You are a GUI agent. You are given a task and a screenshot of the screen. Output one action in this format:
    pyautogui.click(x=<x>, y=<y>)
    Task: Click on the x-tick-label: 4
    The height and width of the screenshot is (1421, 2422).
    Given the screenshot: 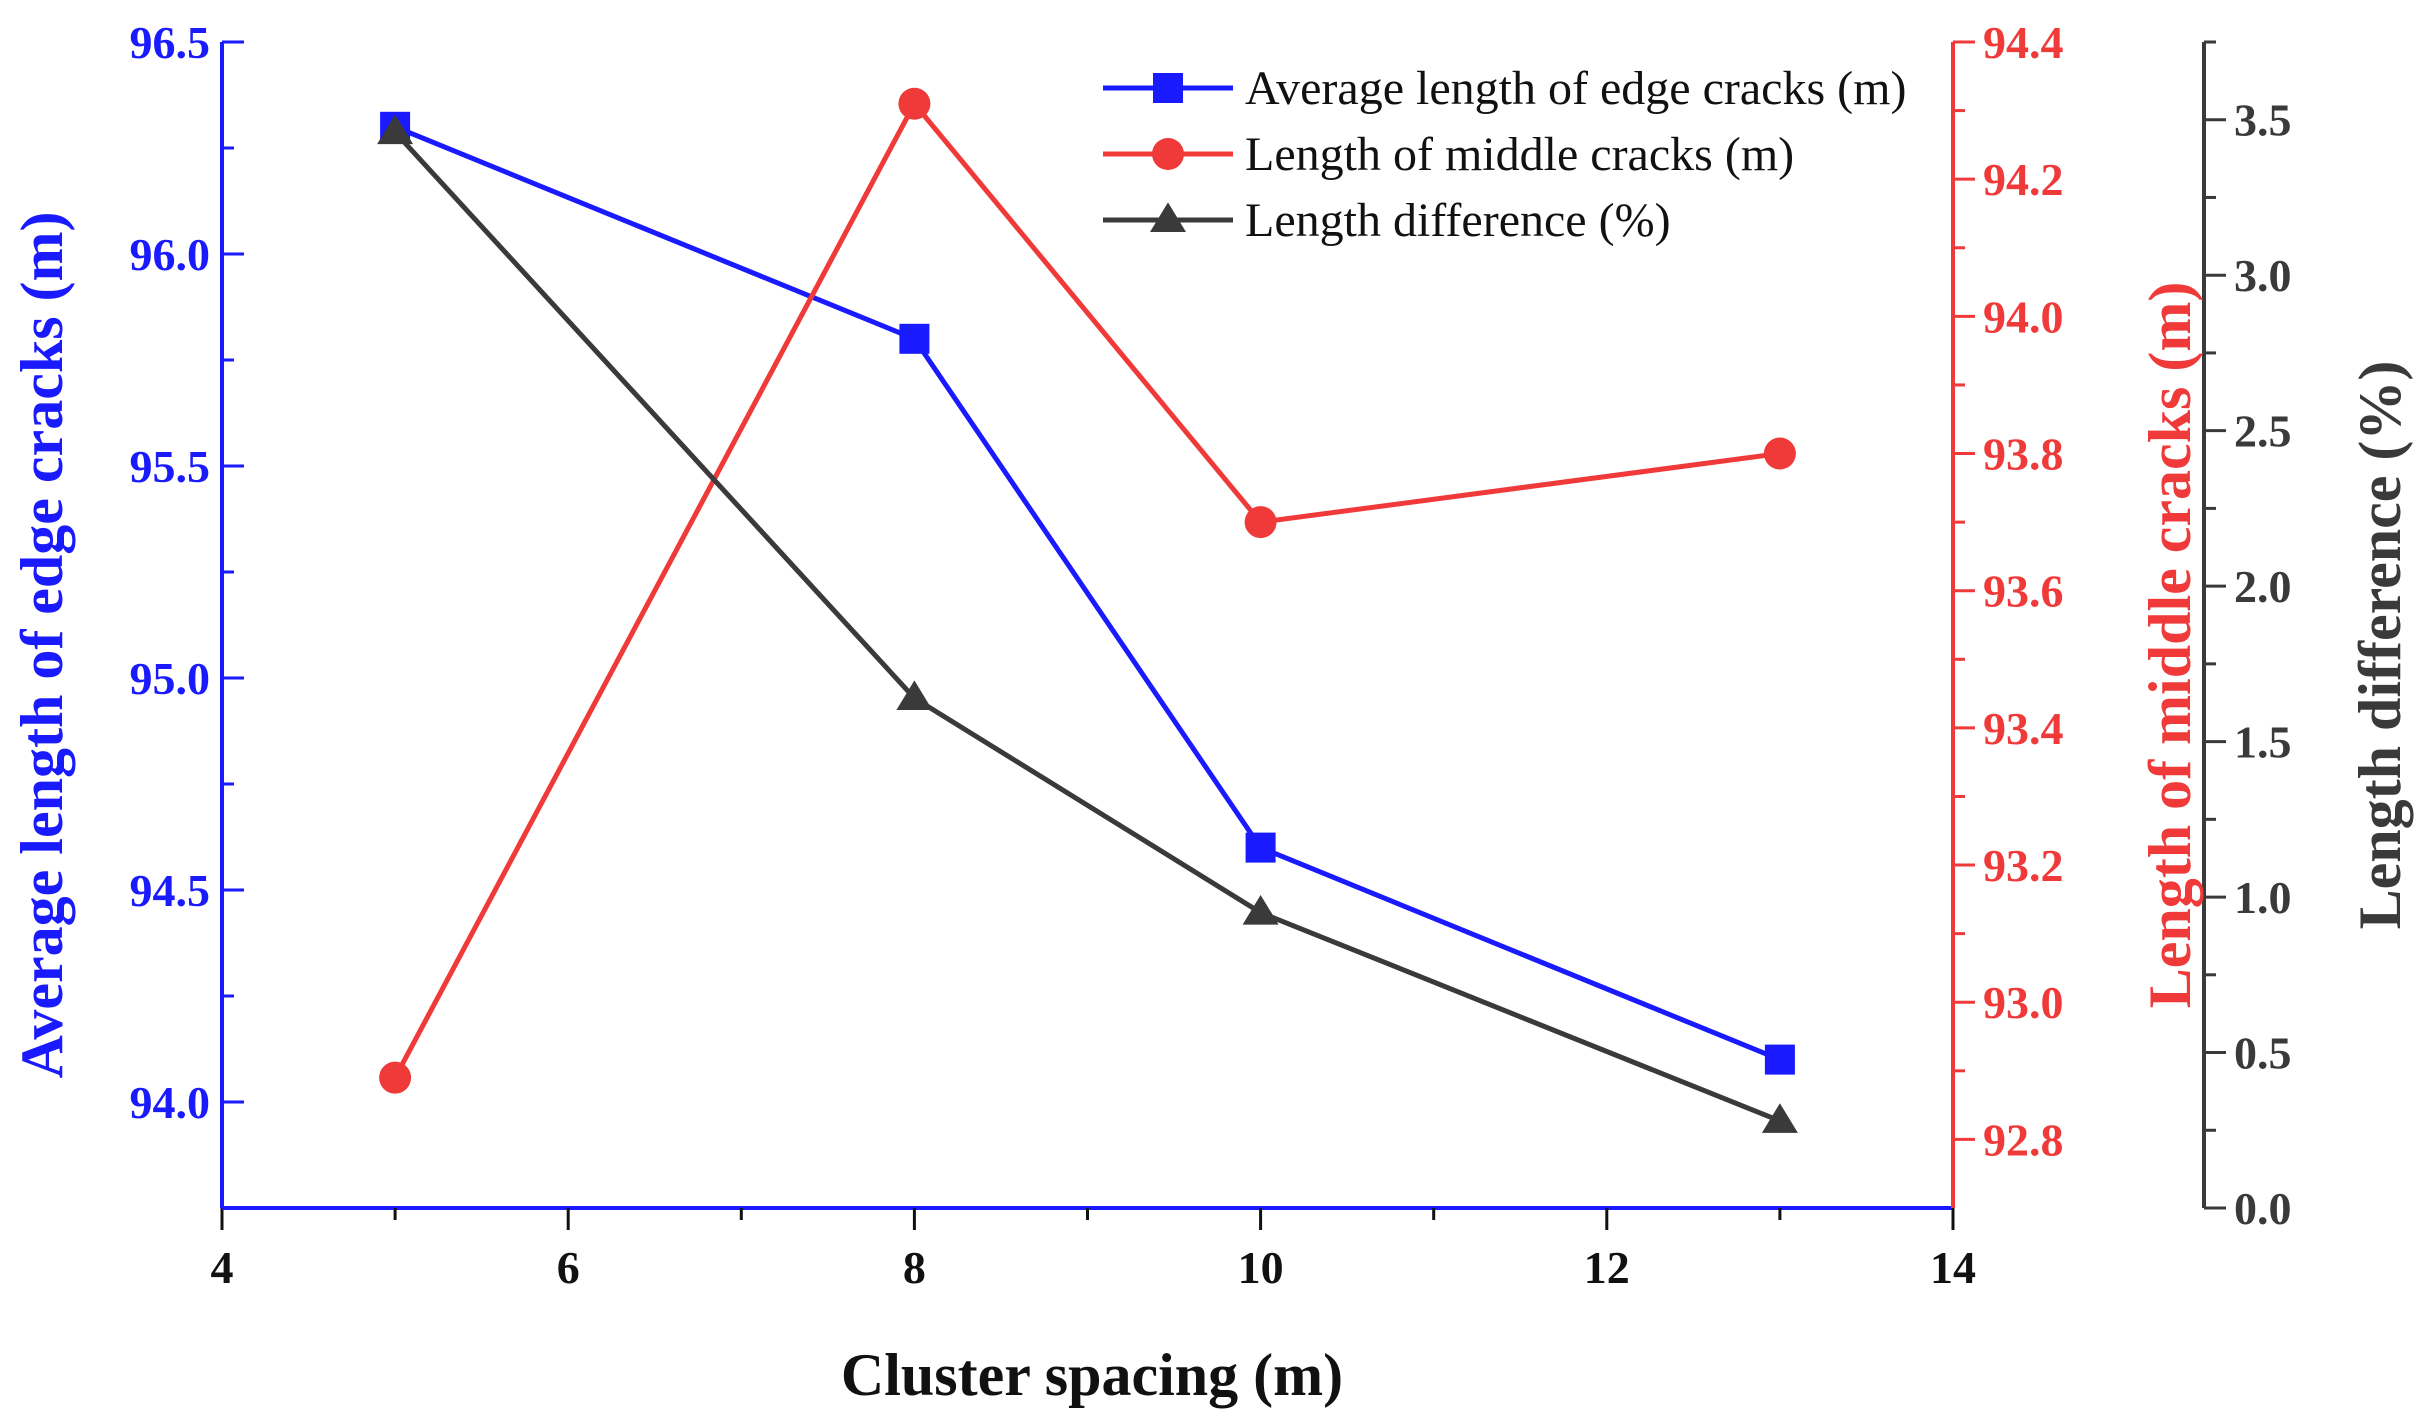 What is the action you would take?
    pyautogui.click(x=222, y=1267)
    